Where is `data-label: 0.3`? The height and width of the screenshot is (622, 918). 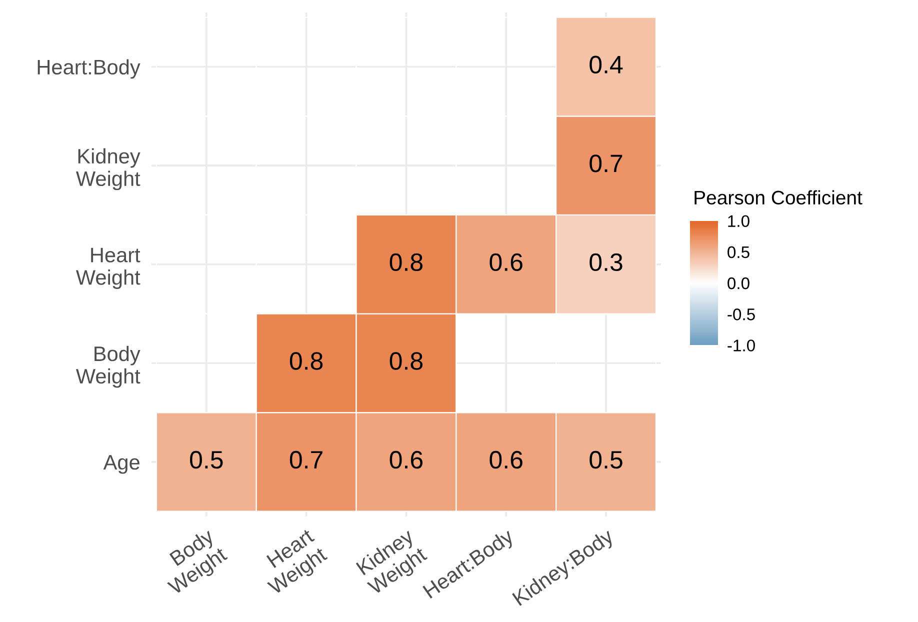
data-label: 0.3 is located at coordinates (606, 262).